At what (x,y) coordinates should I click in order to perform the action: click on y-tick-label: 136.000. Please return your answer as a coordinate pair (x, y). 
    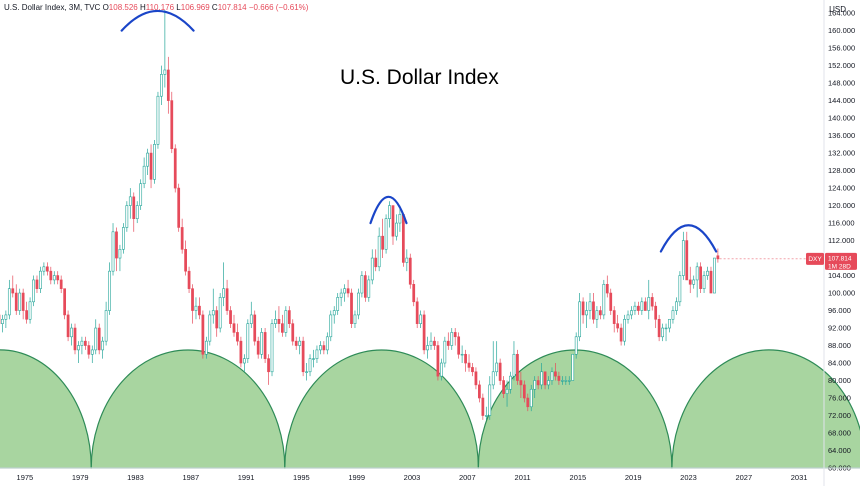
    Looking at the image, I should click on (841, 135).